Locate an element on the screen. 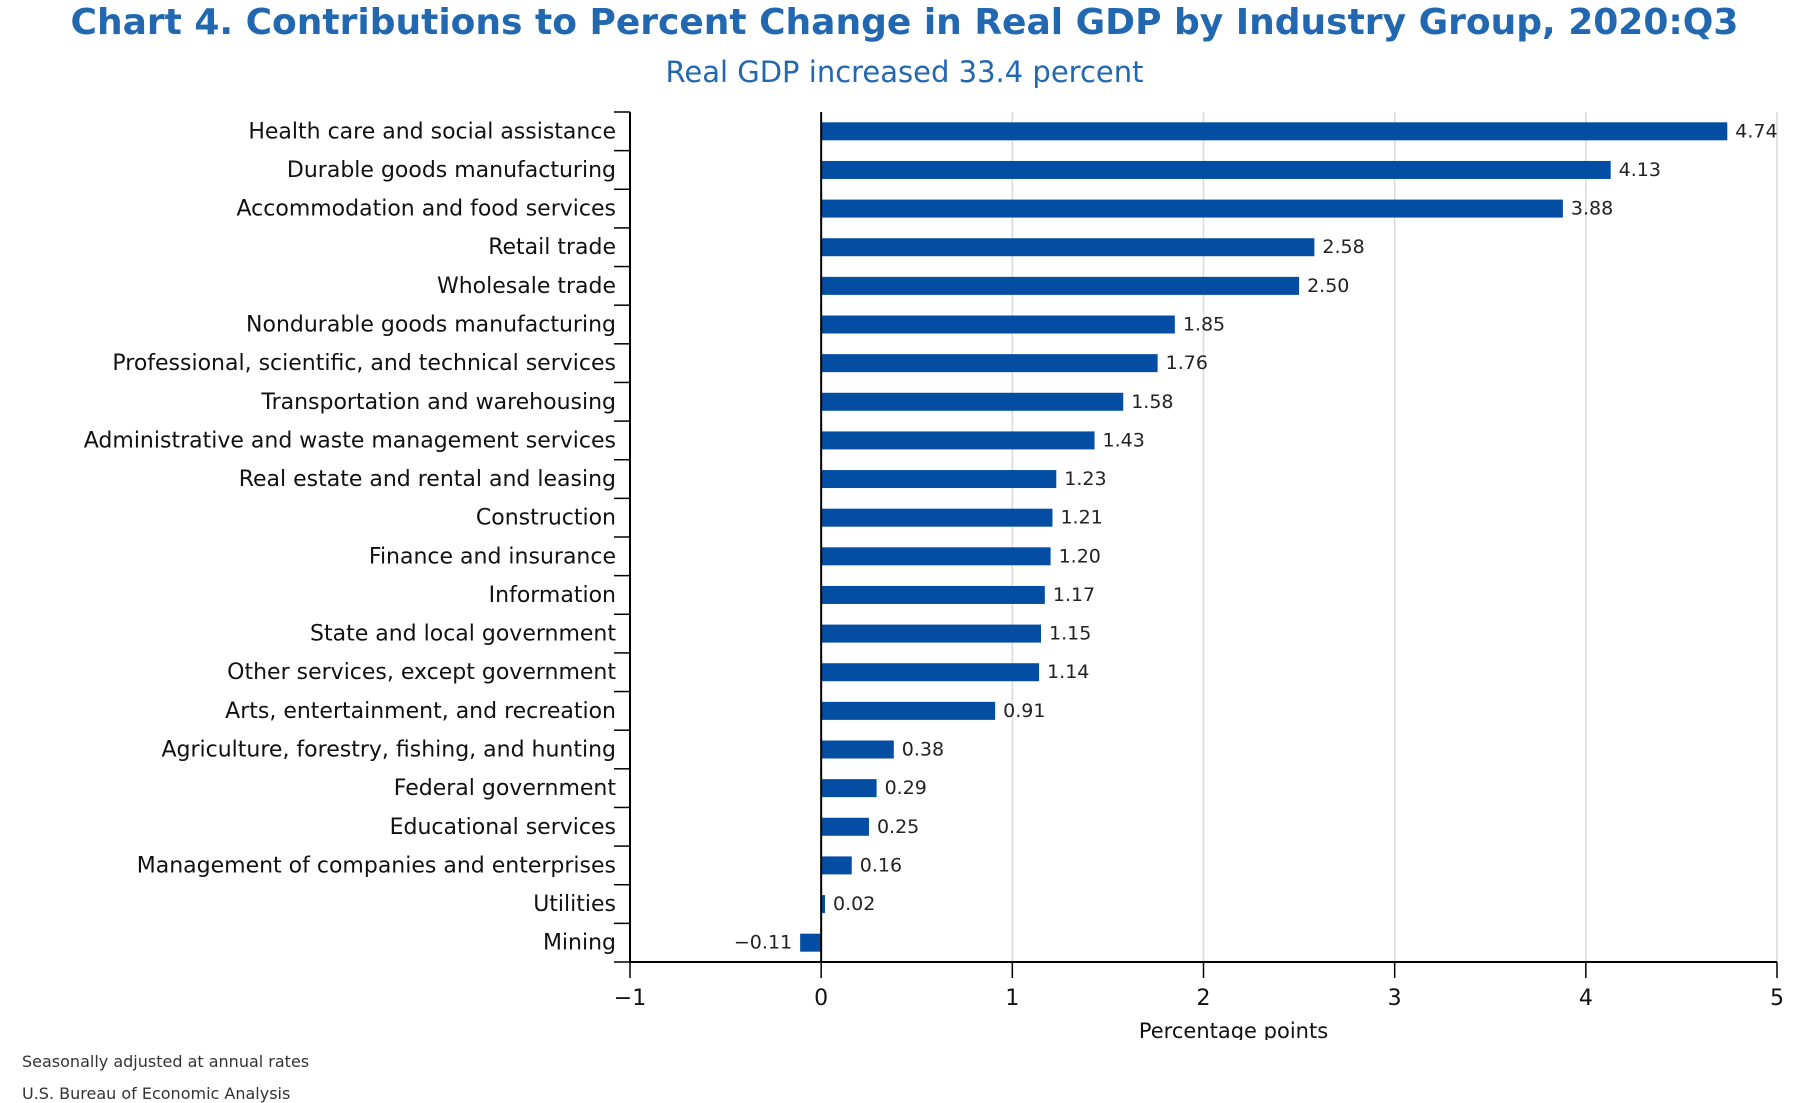 The image size is (1809, 1103). value-label-1: 4.13 is located at coordinates (1640, 170).